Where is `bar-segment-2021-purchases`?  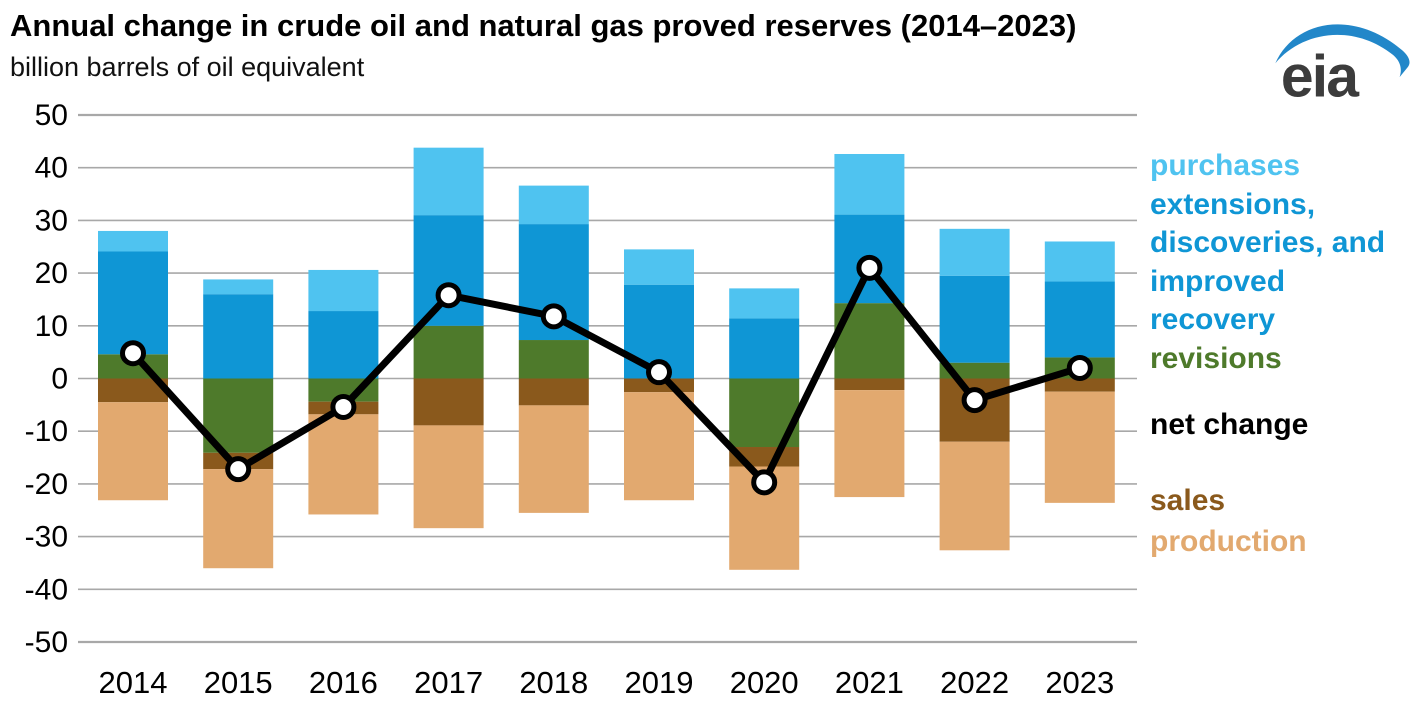 bar-segment-2021-purchases is located at coordinates (869, 184).